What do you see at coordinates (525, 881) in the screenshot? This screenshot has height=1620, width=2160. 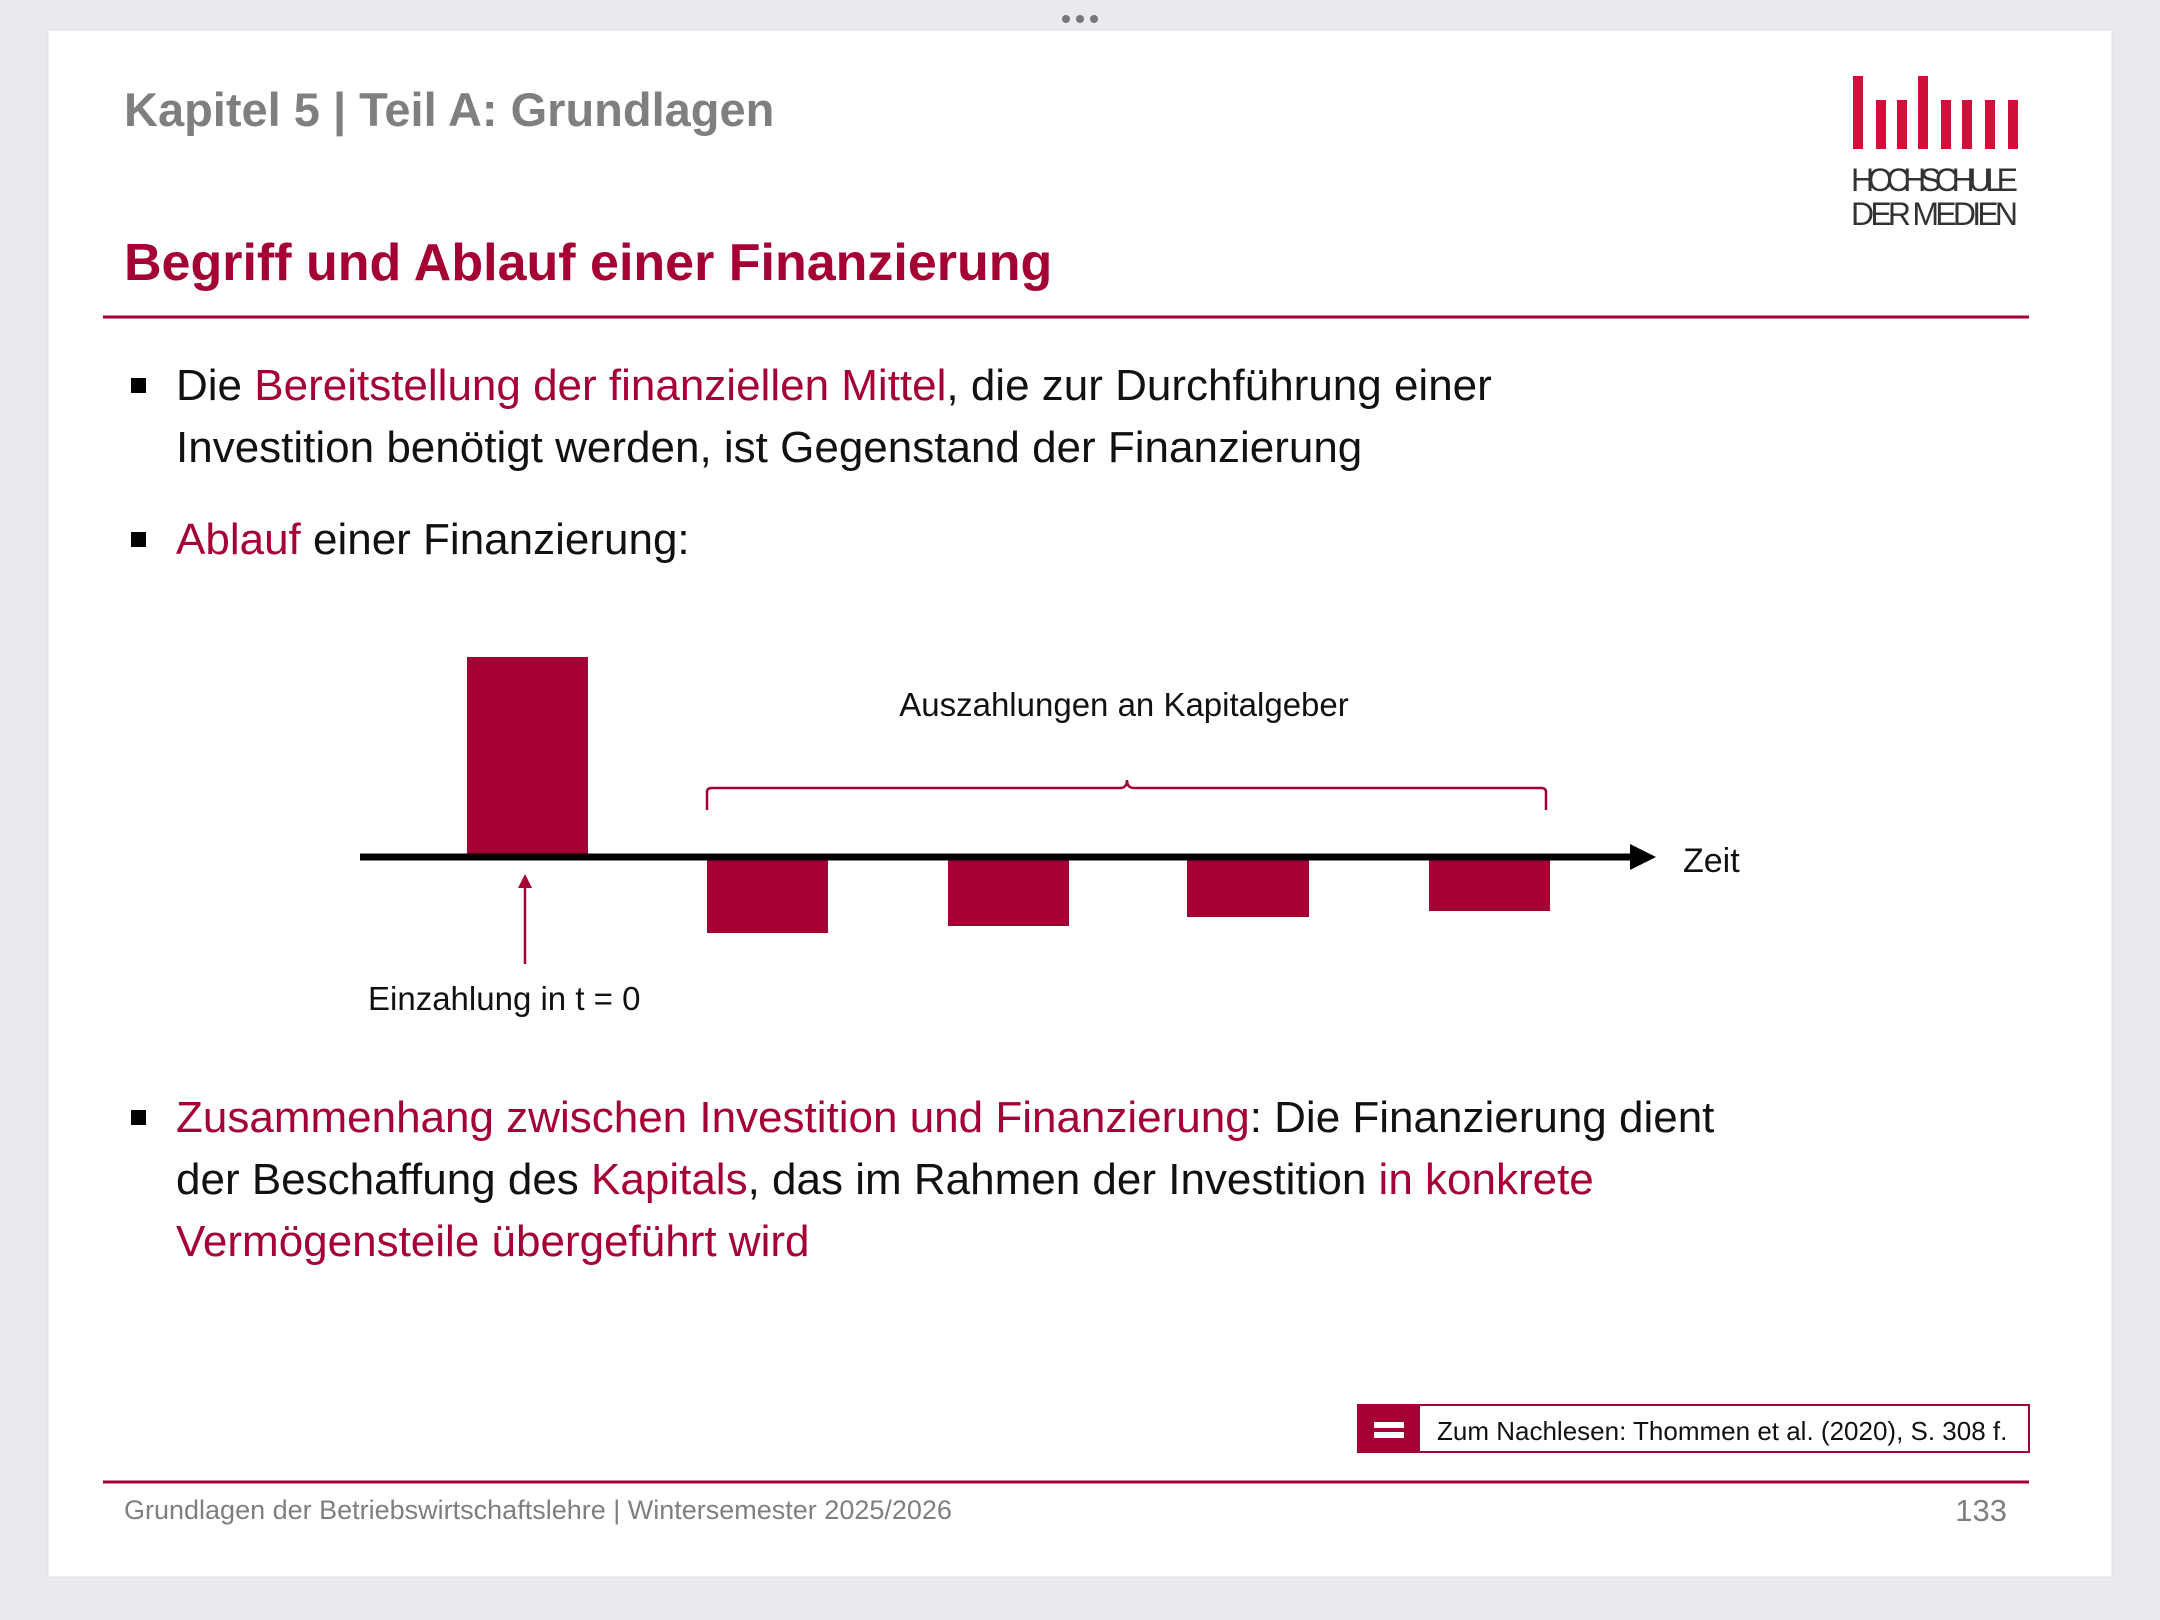 I see `inflow-arrowhead` at bounding box center [525, 881].